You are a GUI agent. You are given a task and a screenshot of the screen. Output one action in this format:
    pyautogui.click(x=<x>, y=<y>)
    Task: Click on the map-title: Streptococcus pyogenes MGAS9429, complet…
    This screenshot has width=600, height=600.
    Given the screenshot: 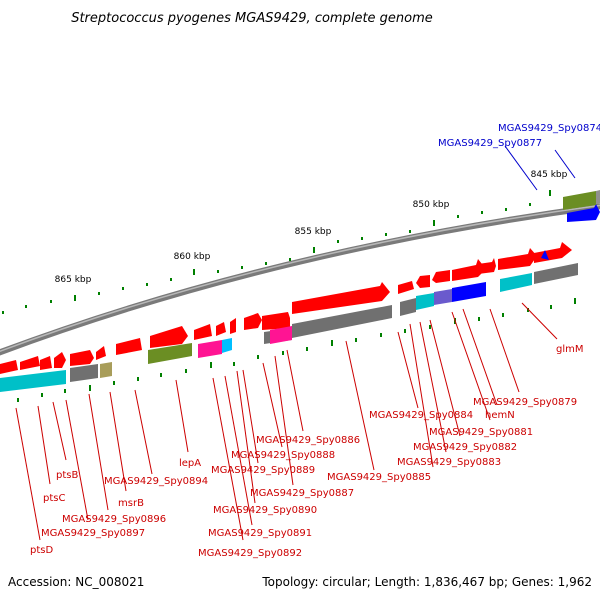 What is the action you would take?
    pyautogui.click(x=252, y=18)
    